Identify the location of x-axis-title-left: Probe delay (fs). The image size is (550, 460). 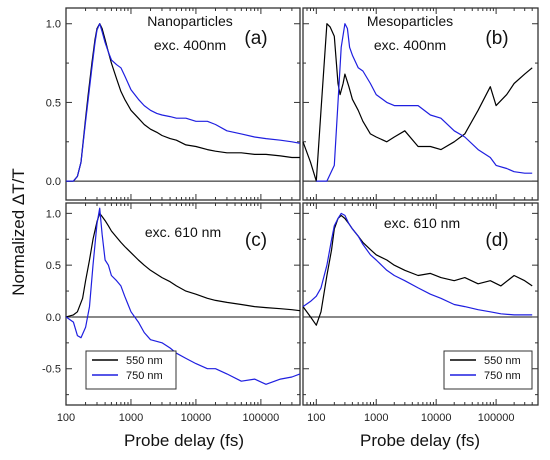
(184, 440).